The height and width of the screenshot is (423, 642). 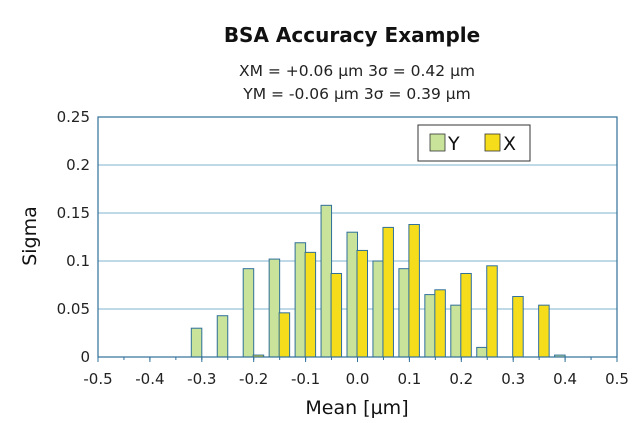 I want to click on x-tick-label: 0.1, so click(x=409, y=379).